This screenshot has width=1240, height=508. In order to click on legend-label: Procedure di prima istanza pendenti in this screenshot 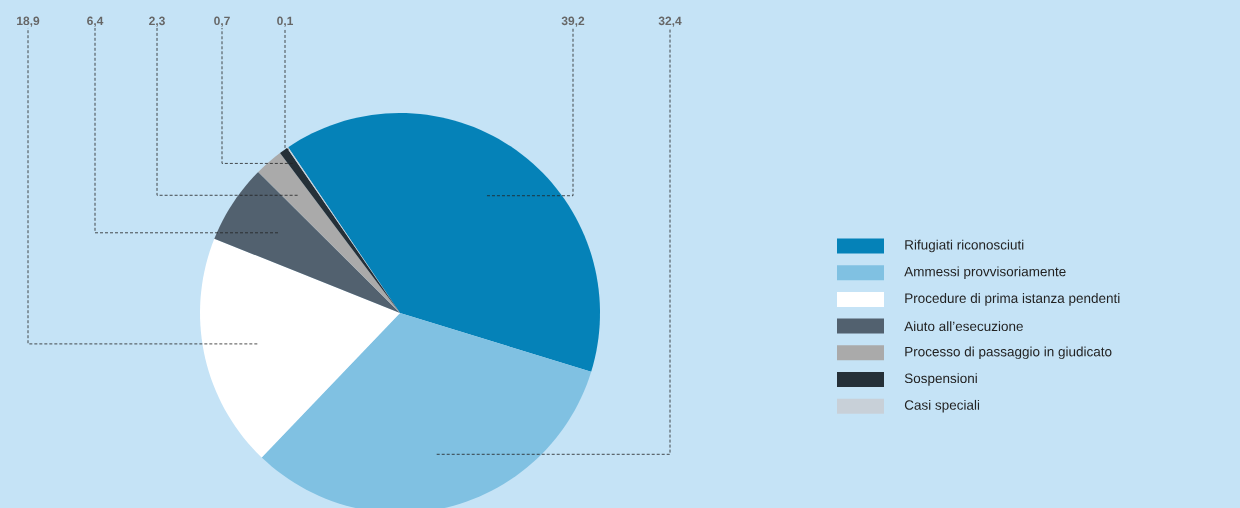, I will do `click(1012, 299)`.